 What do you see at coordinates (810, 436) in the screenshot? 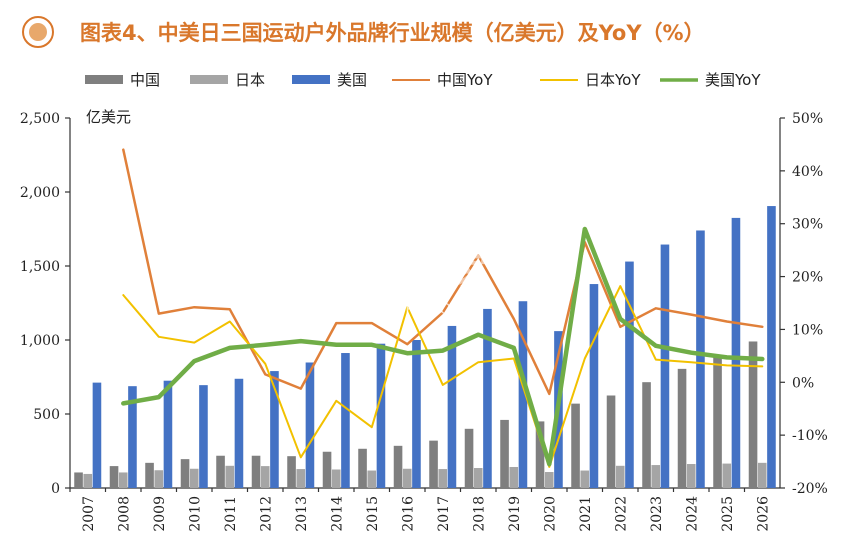
I see `y2-tick-label: -10%` at bounding box center [810, 436].